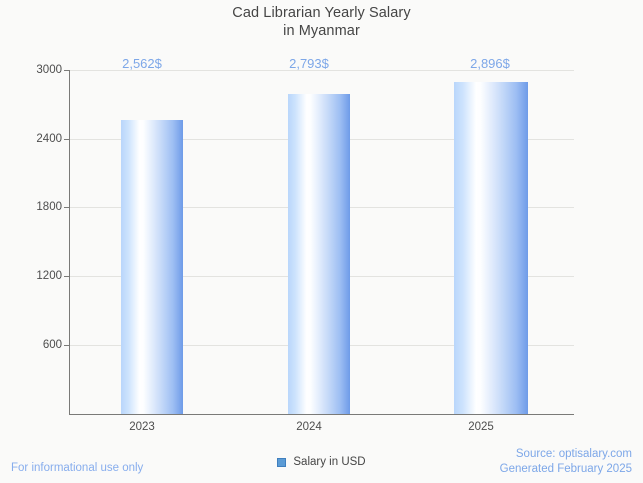 The width and height of the screenshot is (643, 483). I want to click on legend-swatch-icon, so click(282, 462).